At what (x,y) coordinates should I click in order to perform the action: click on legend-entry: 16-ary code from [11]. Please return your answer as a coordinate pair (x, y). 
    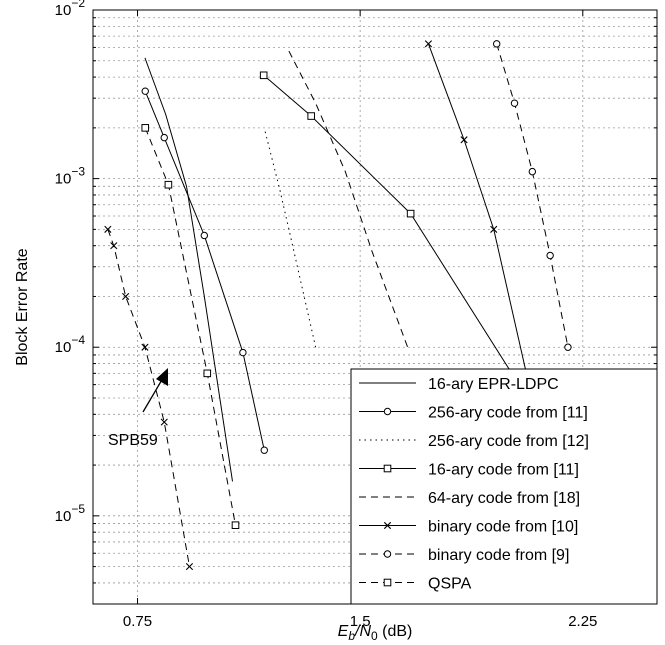
    Looking at the image, I should click on (469, 470).